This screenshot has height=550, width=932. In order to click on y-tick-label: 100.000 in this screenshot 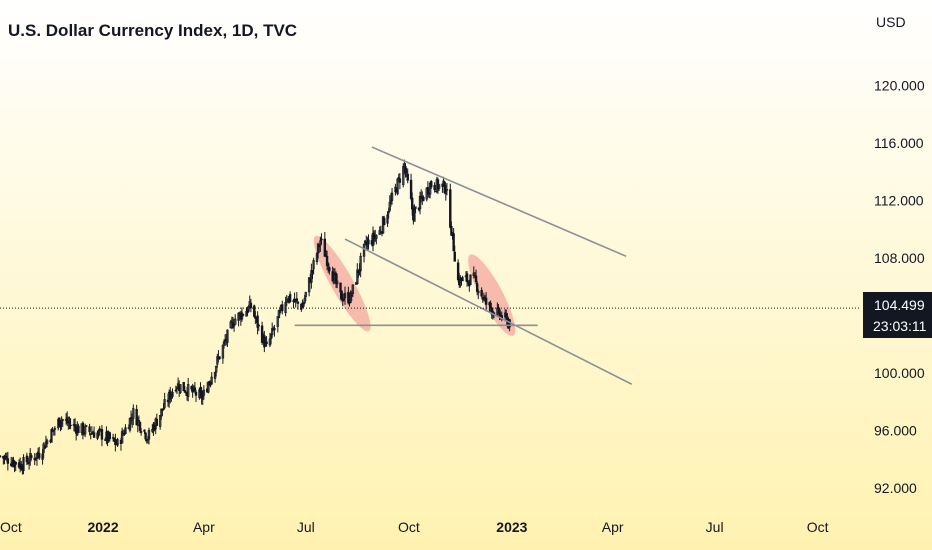, I will do `click(899, 373)`.